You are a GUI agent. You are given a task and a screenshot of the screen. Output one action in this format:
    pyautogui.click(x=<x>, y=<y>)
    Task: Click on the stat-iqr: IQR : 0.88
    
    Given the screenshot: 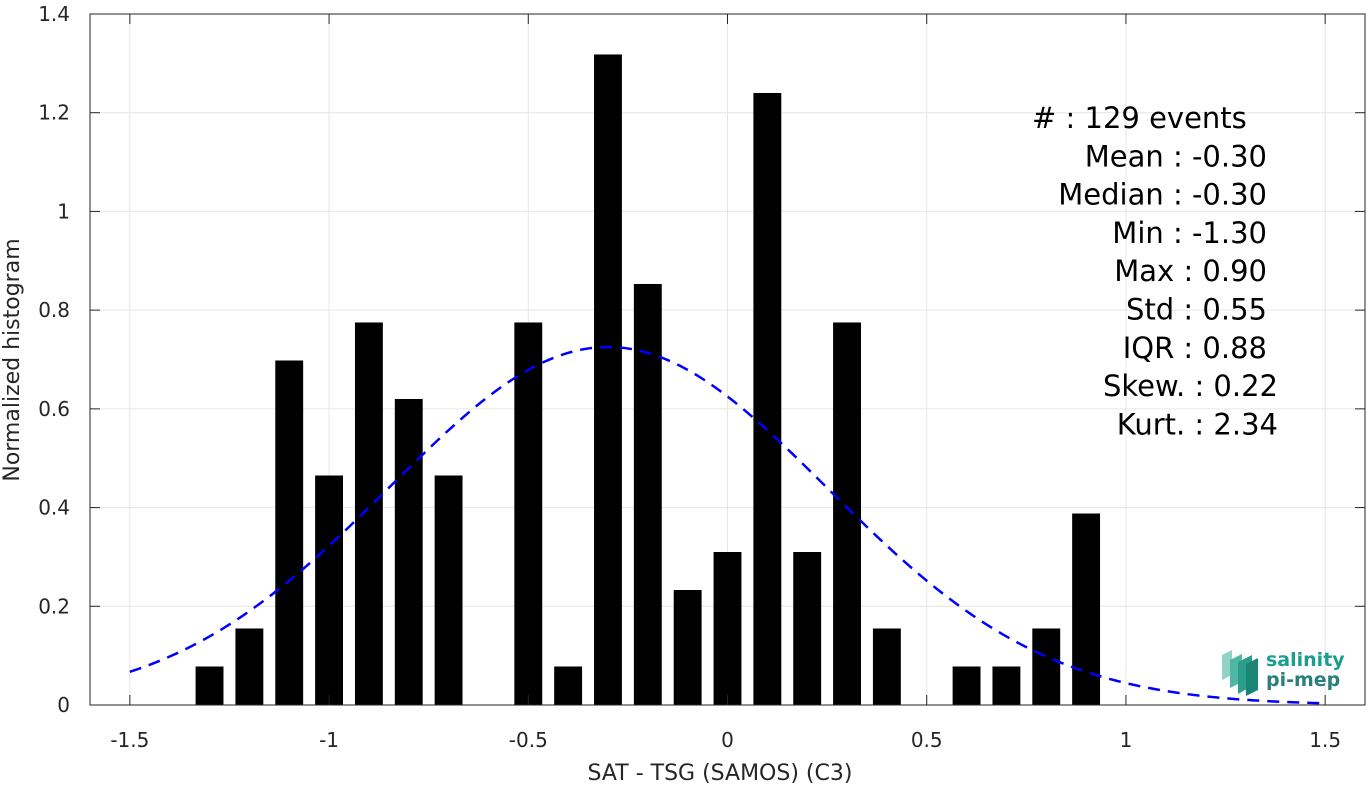 What is the action you would take?
    pyautogui.click(x=1195, y=348)
    